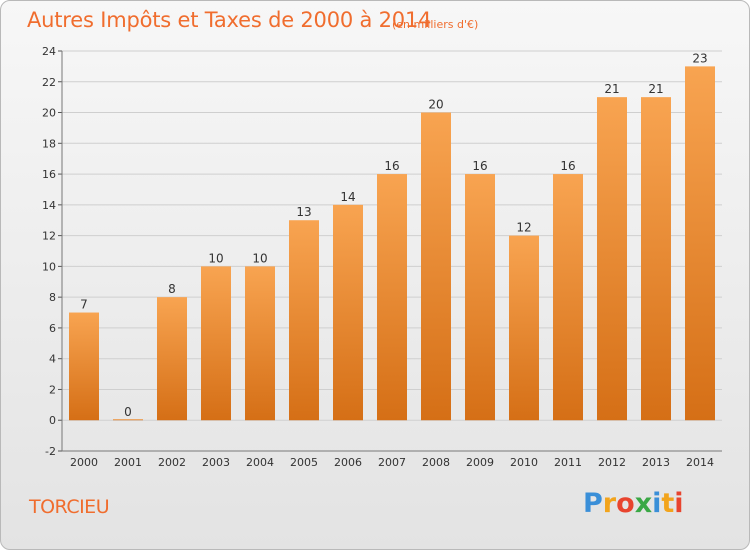 Image resolution: width=750 pixels, height=550 pixels. I want to click on logo-letter: x, so click(643, 503).